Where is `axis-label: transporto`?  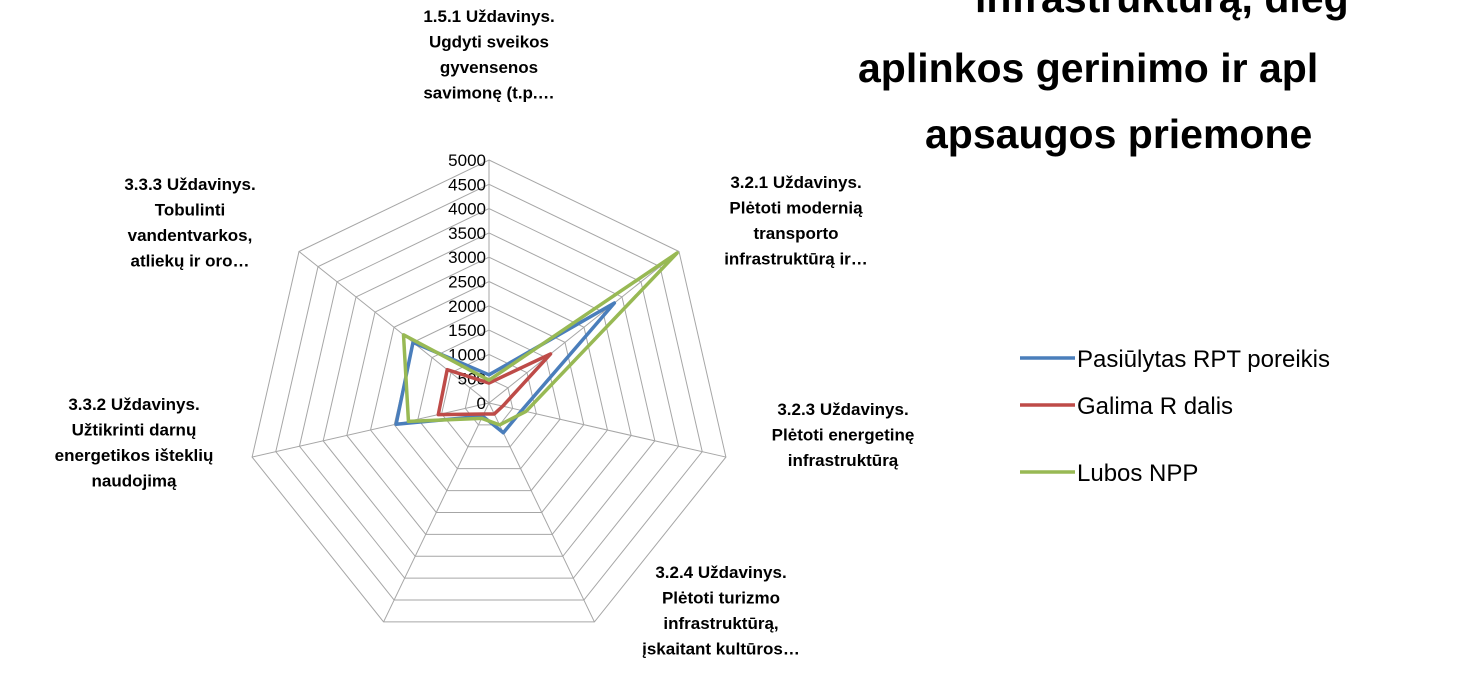 axis-label: transporto is located at coordinates (796, 233).